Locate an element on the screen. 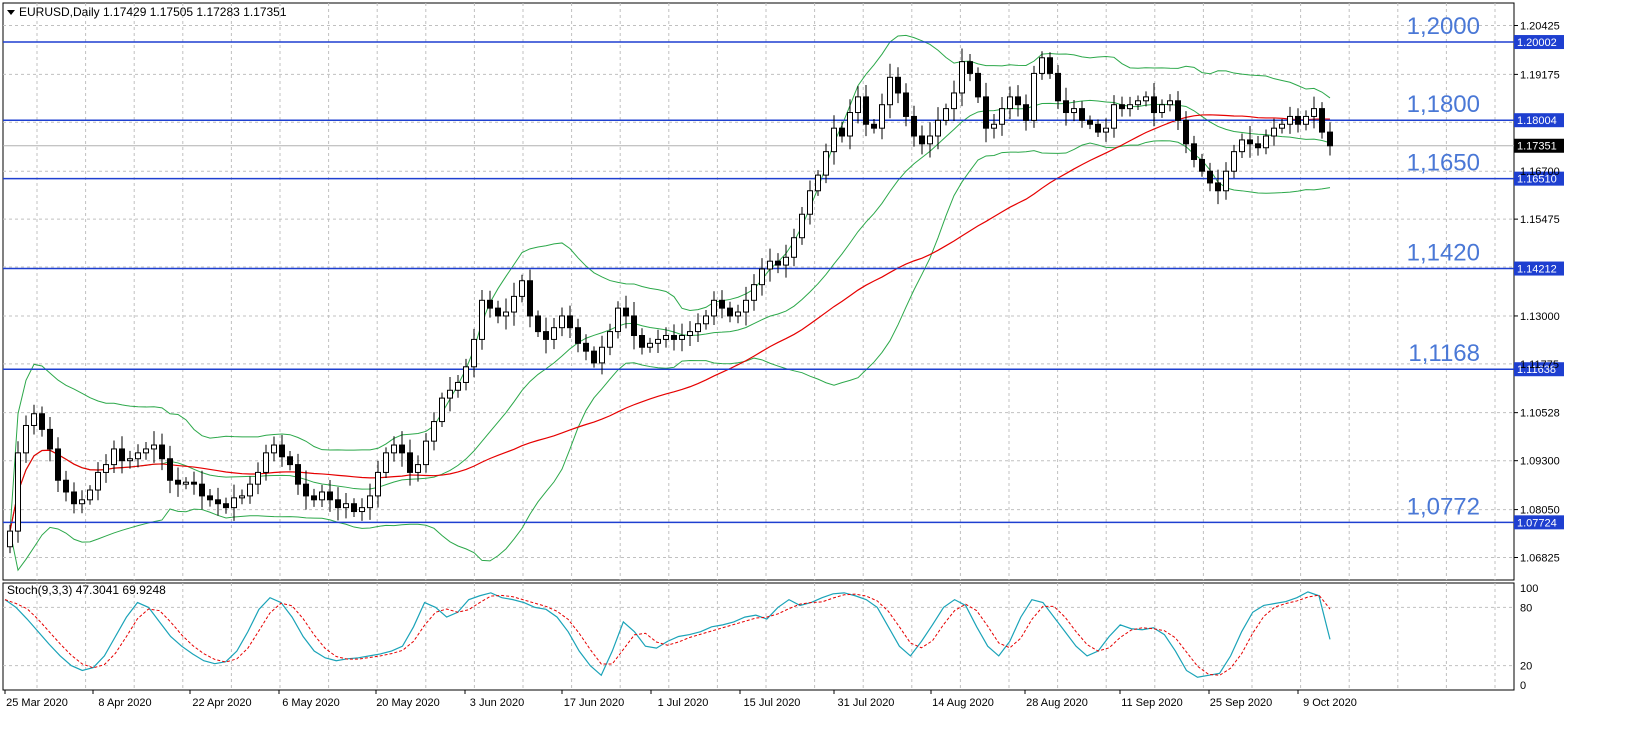 The height and width of the screenshot is (743, 1626). date-tick-label: 8 Apr 2020 is located at coordinates (124, 703).